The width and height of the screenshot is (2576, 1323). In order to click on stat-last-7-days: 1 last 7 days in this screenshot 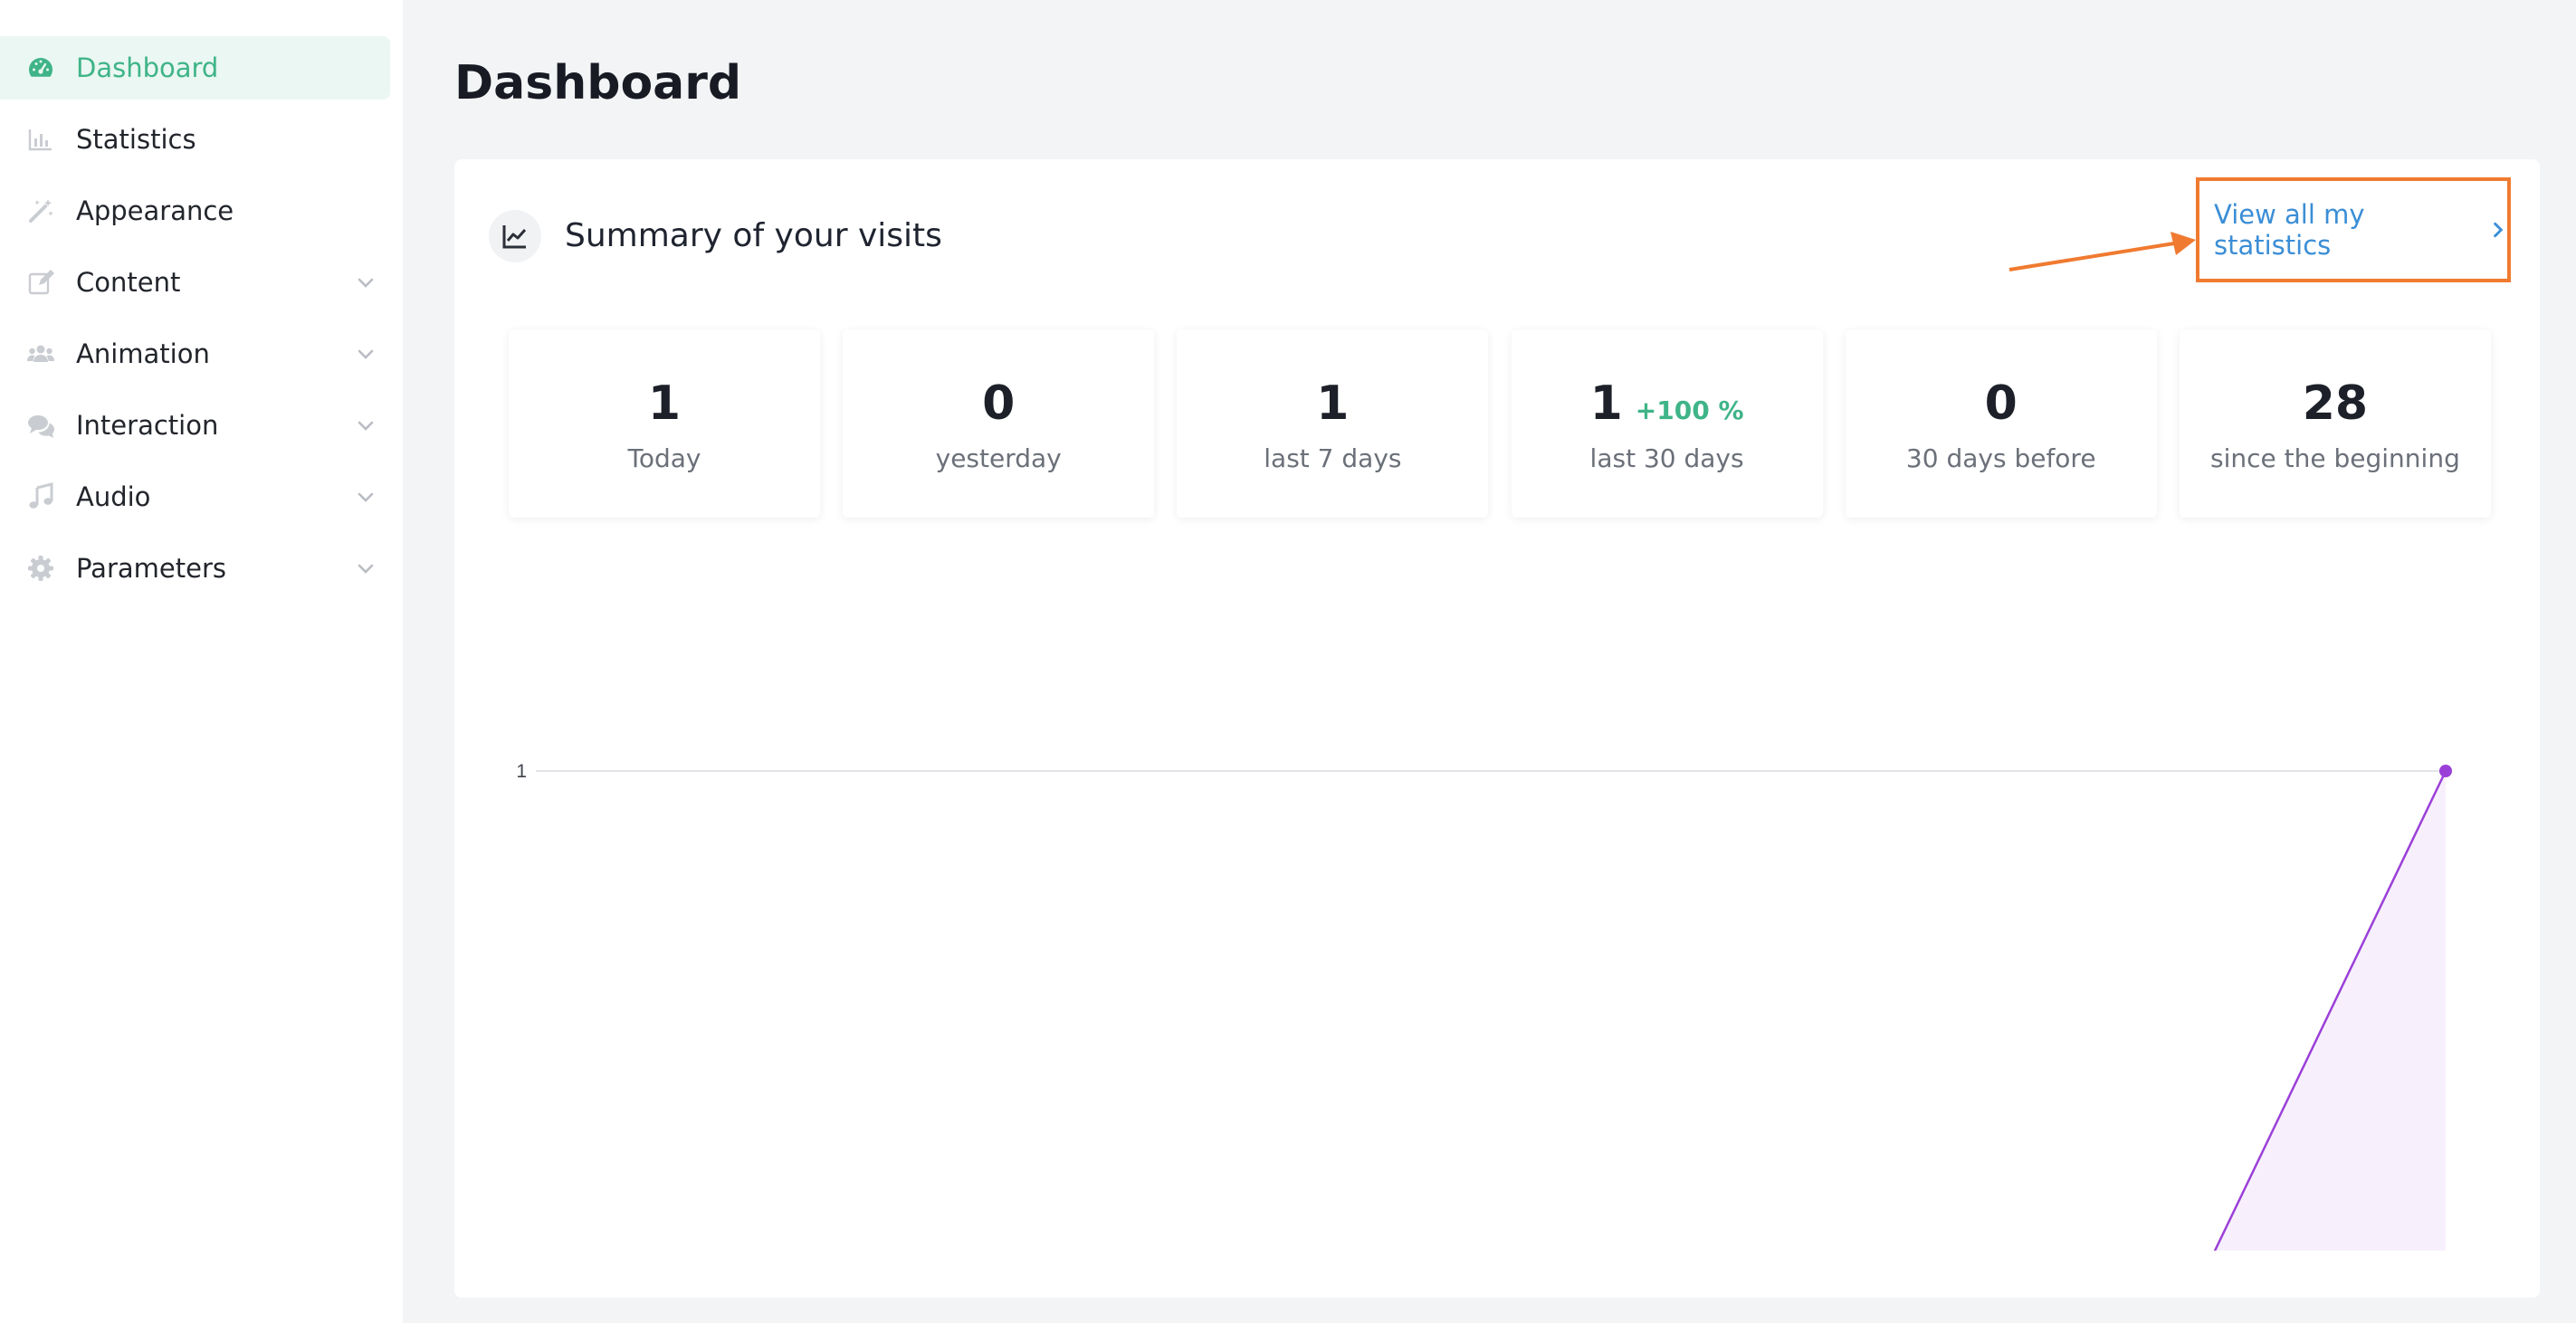, I will do `click(1333, 423)`.